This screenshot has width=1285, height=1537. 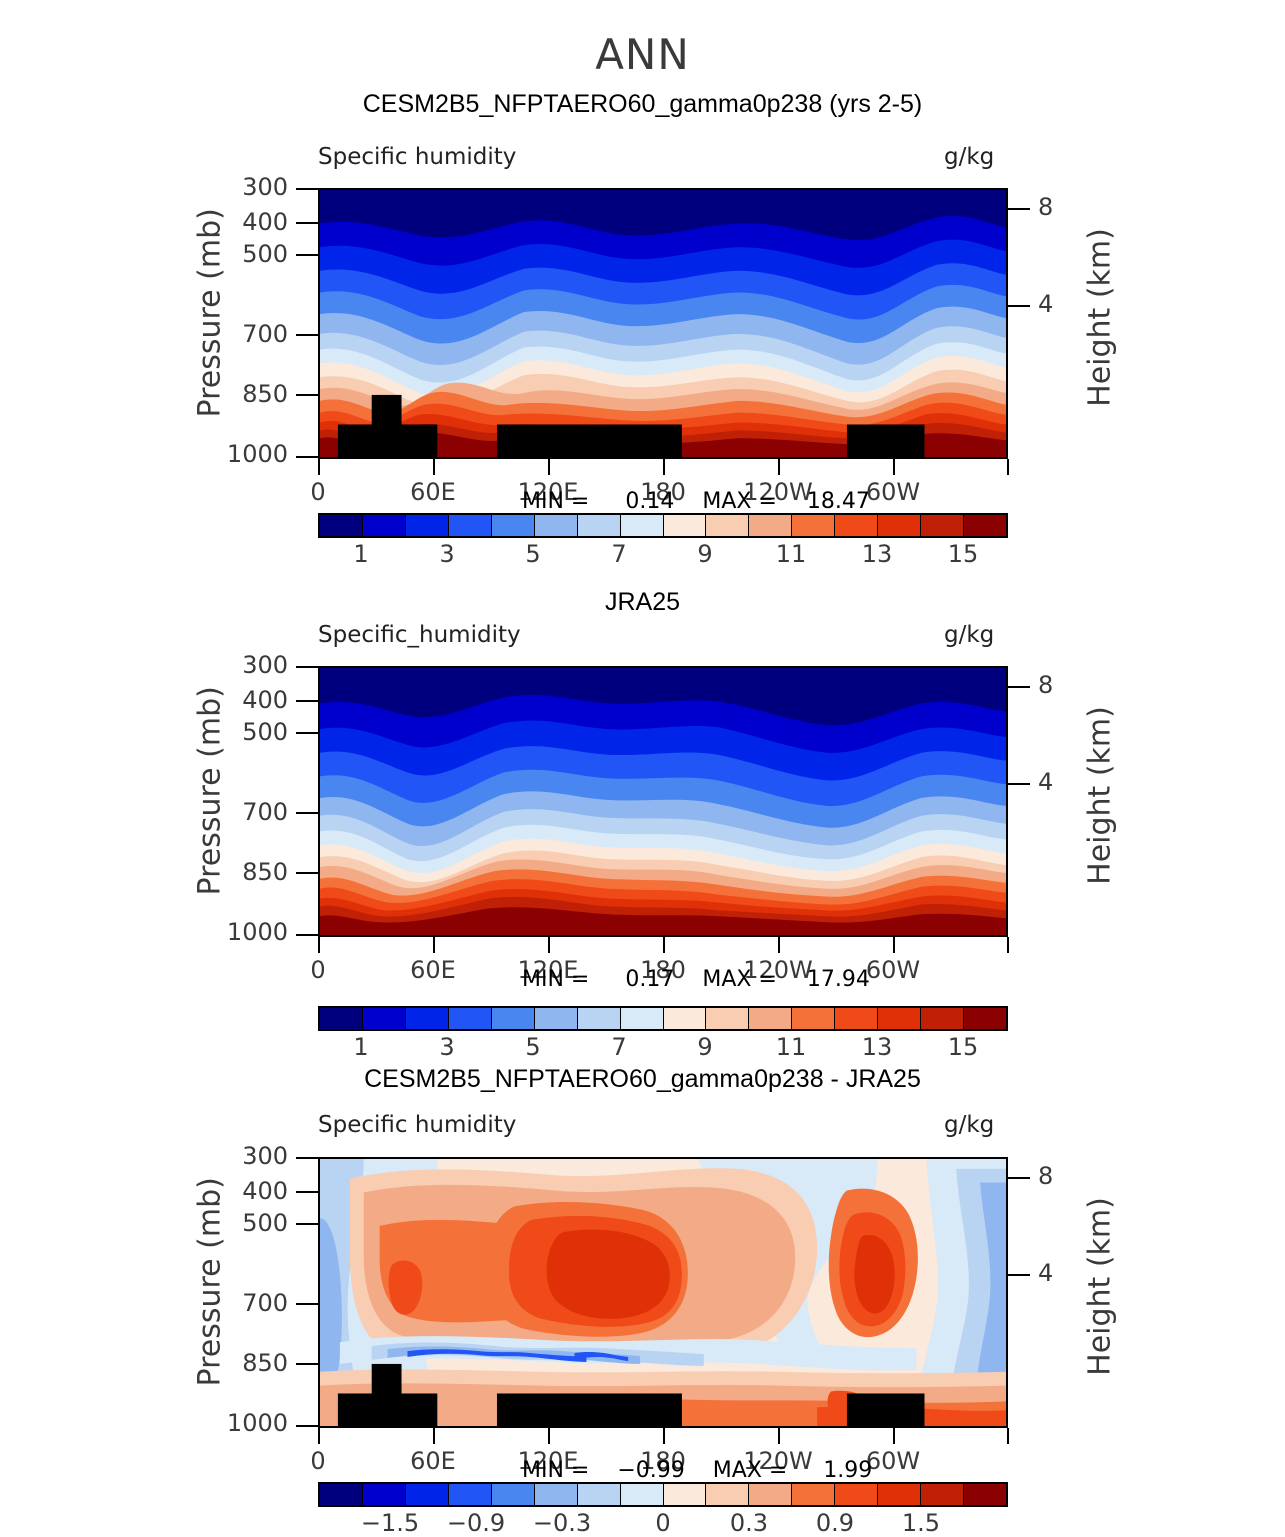 I want to click on panel-diff-xtick-0: 0, so click(x=318, y=1461).